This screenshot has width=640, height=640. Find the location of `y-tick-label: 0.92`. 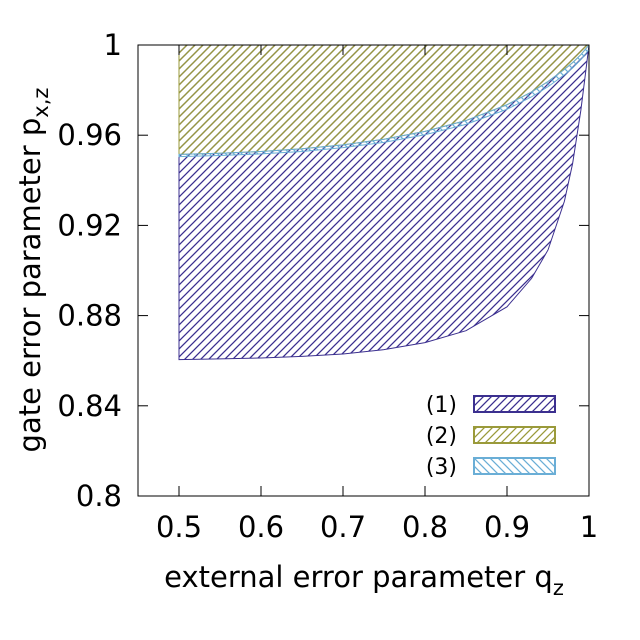

y-tick-label: 0.92 is located at coordinates (89, 225).